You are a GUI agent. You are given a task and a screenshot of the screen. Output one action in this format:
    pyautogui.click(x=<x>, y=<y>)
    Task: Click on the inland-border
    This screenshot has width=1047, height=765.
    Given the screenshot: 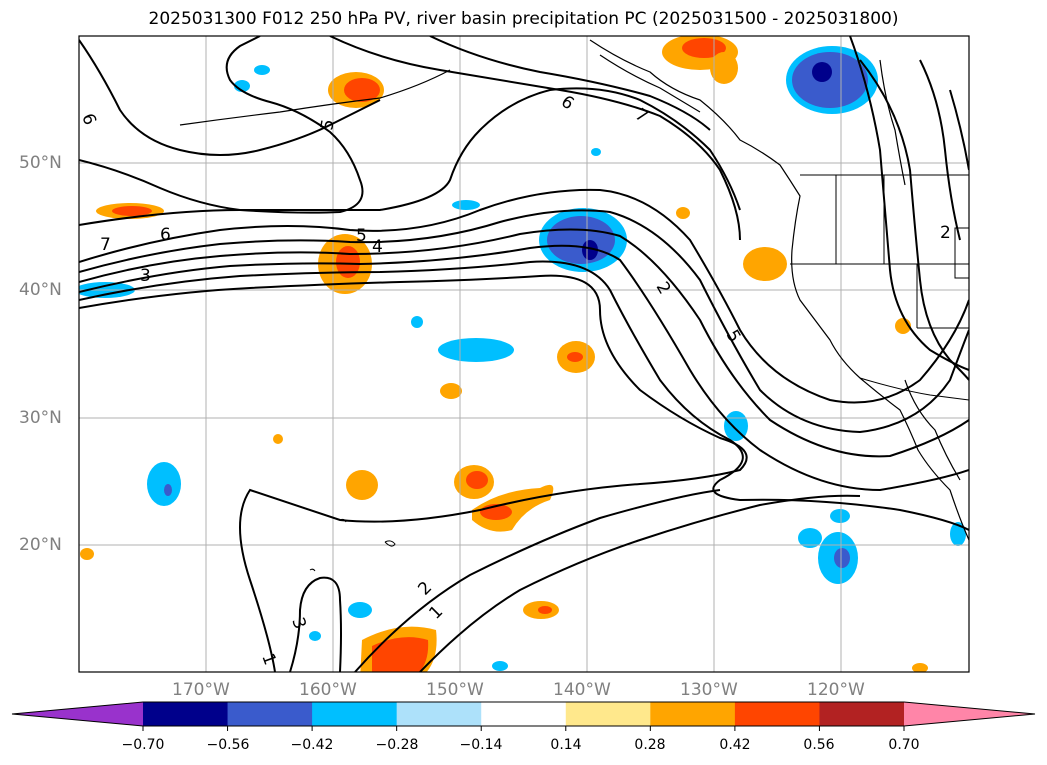 What is the action you would take?
    pyautogui.click(x=892, y=122)
    